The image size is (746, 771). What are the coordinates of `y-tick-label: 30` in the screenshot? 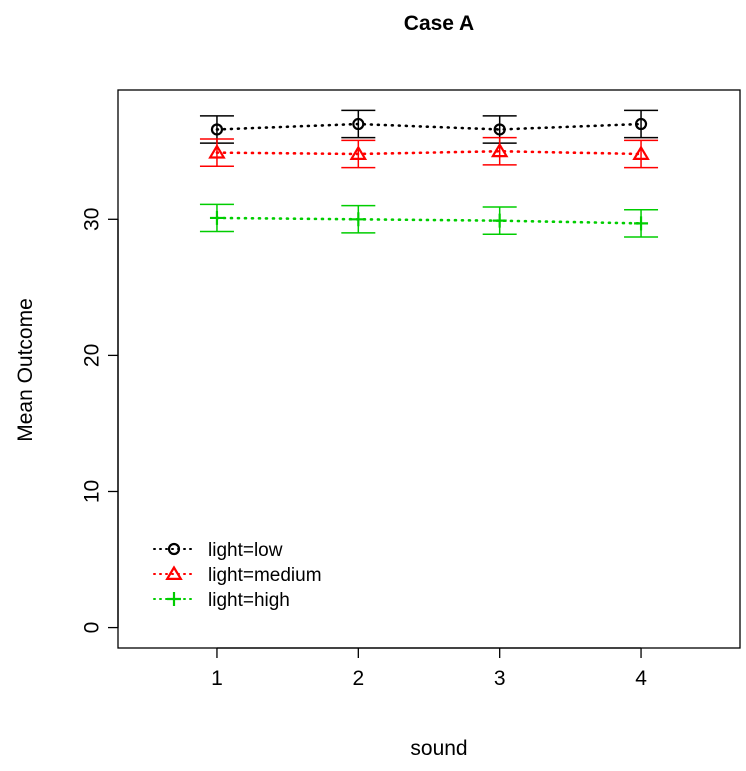 It's located at (92, 219).